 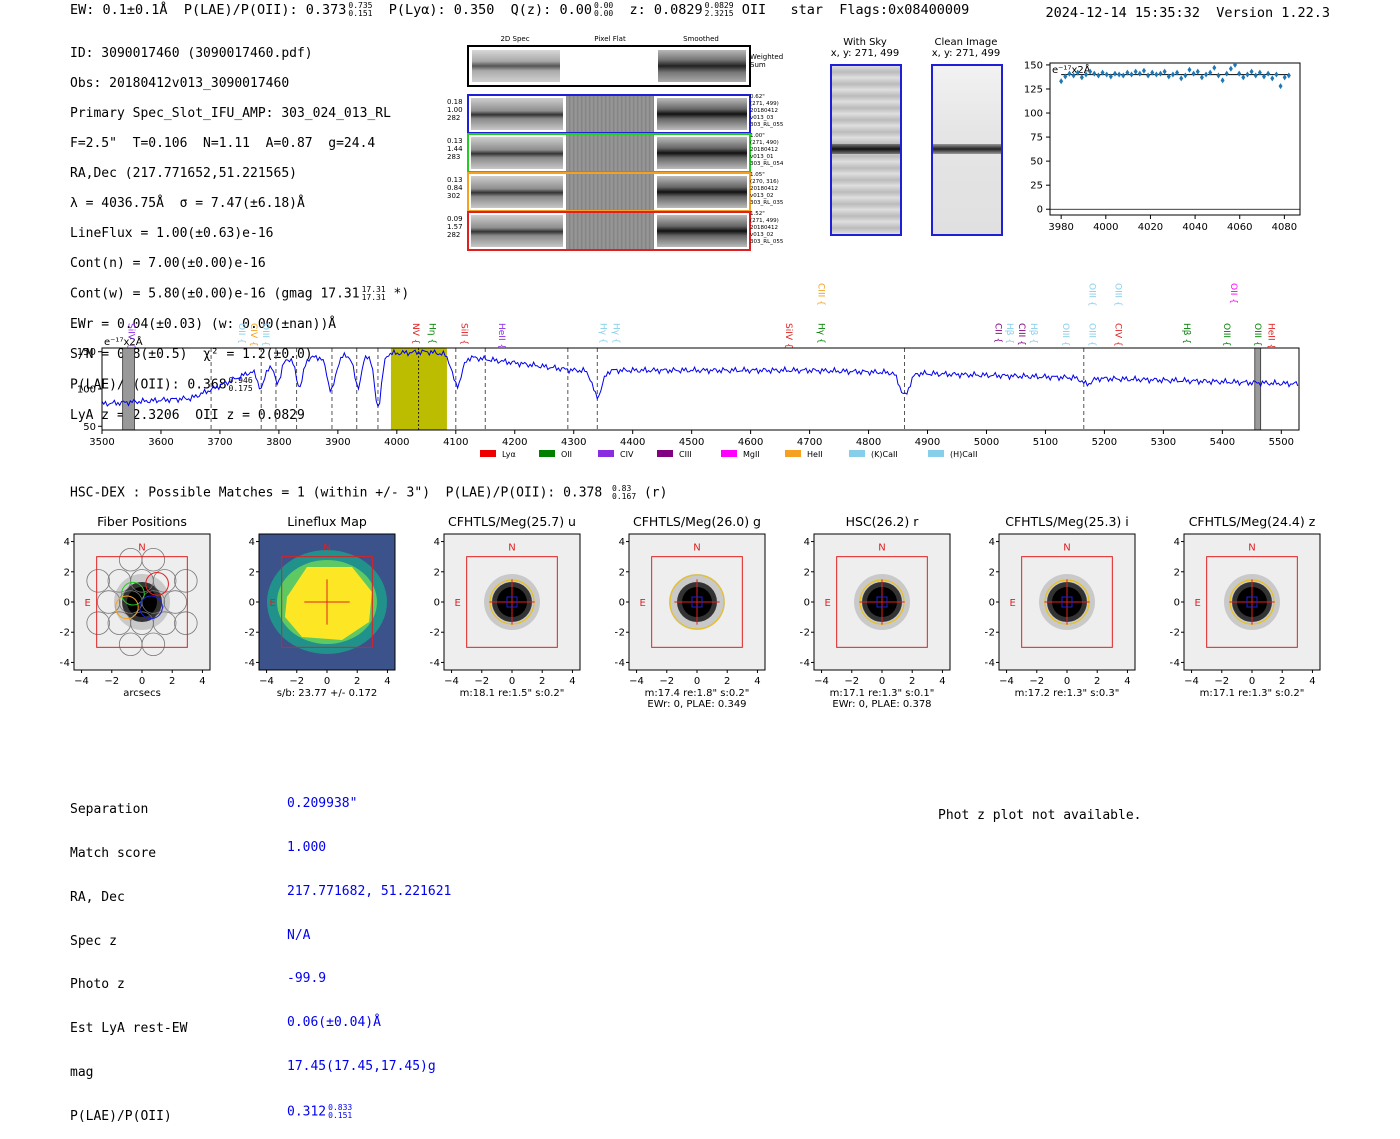 What do you see at coordinates (240, 380) in the screenshot?
I see `info-plae-hi: 0.946` at bounding box center [240, 380].